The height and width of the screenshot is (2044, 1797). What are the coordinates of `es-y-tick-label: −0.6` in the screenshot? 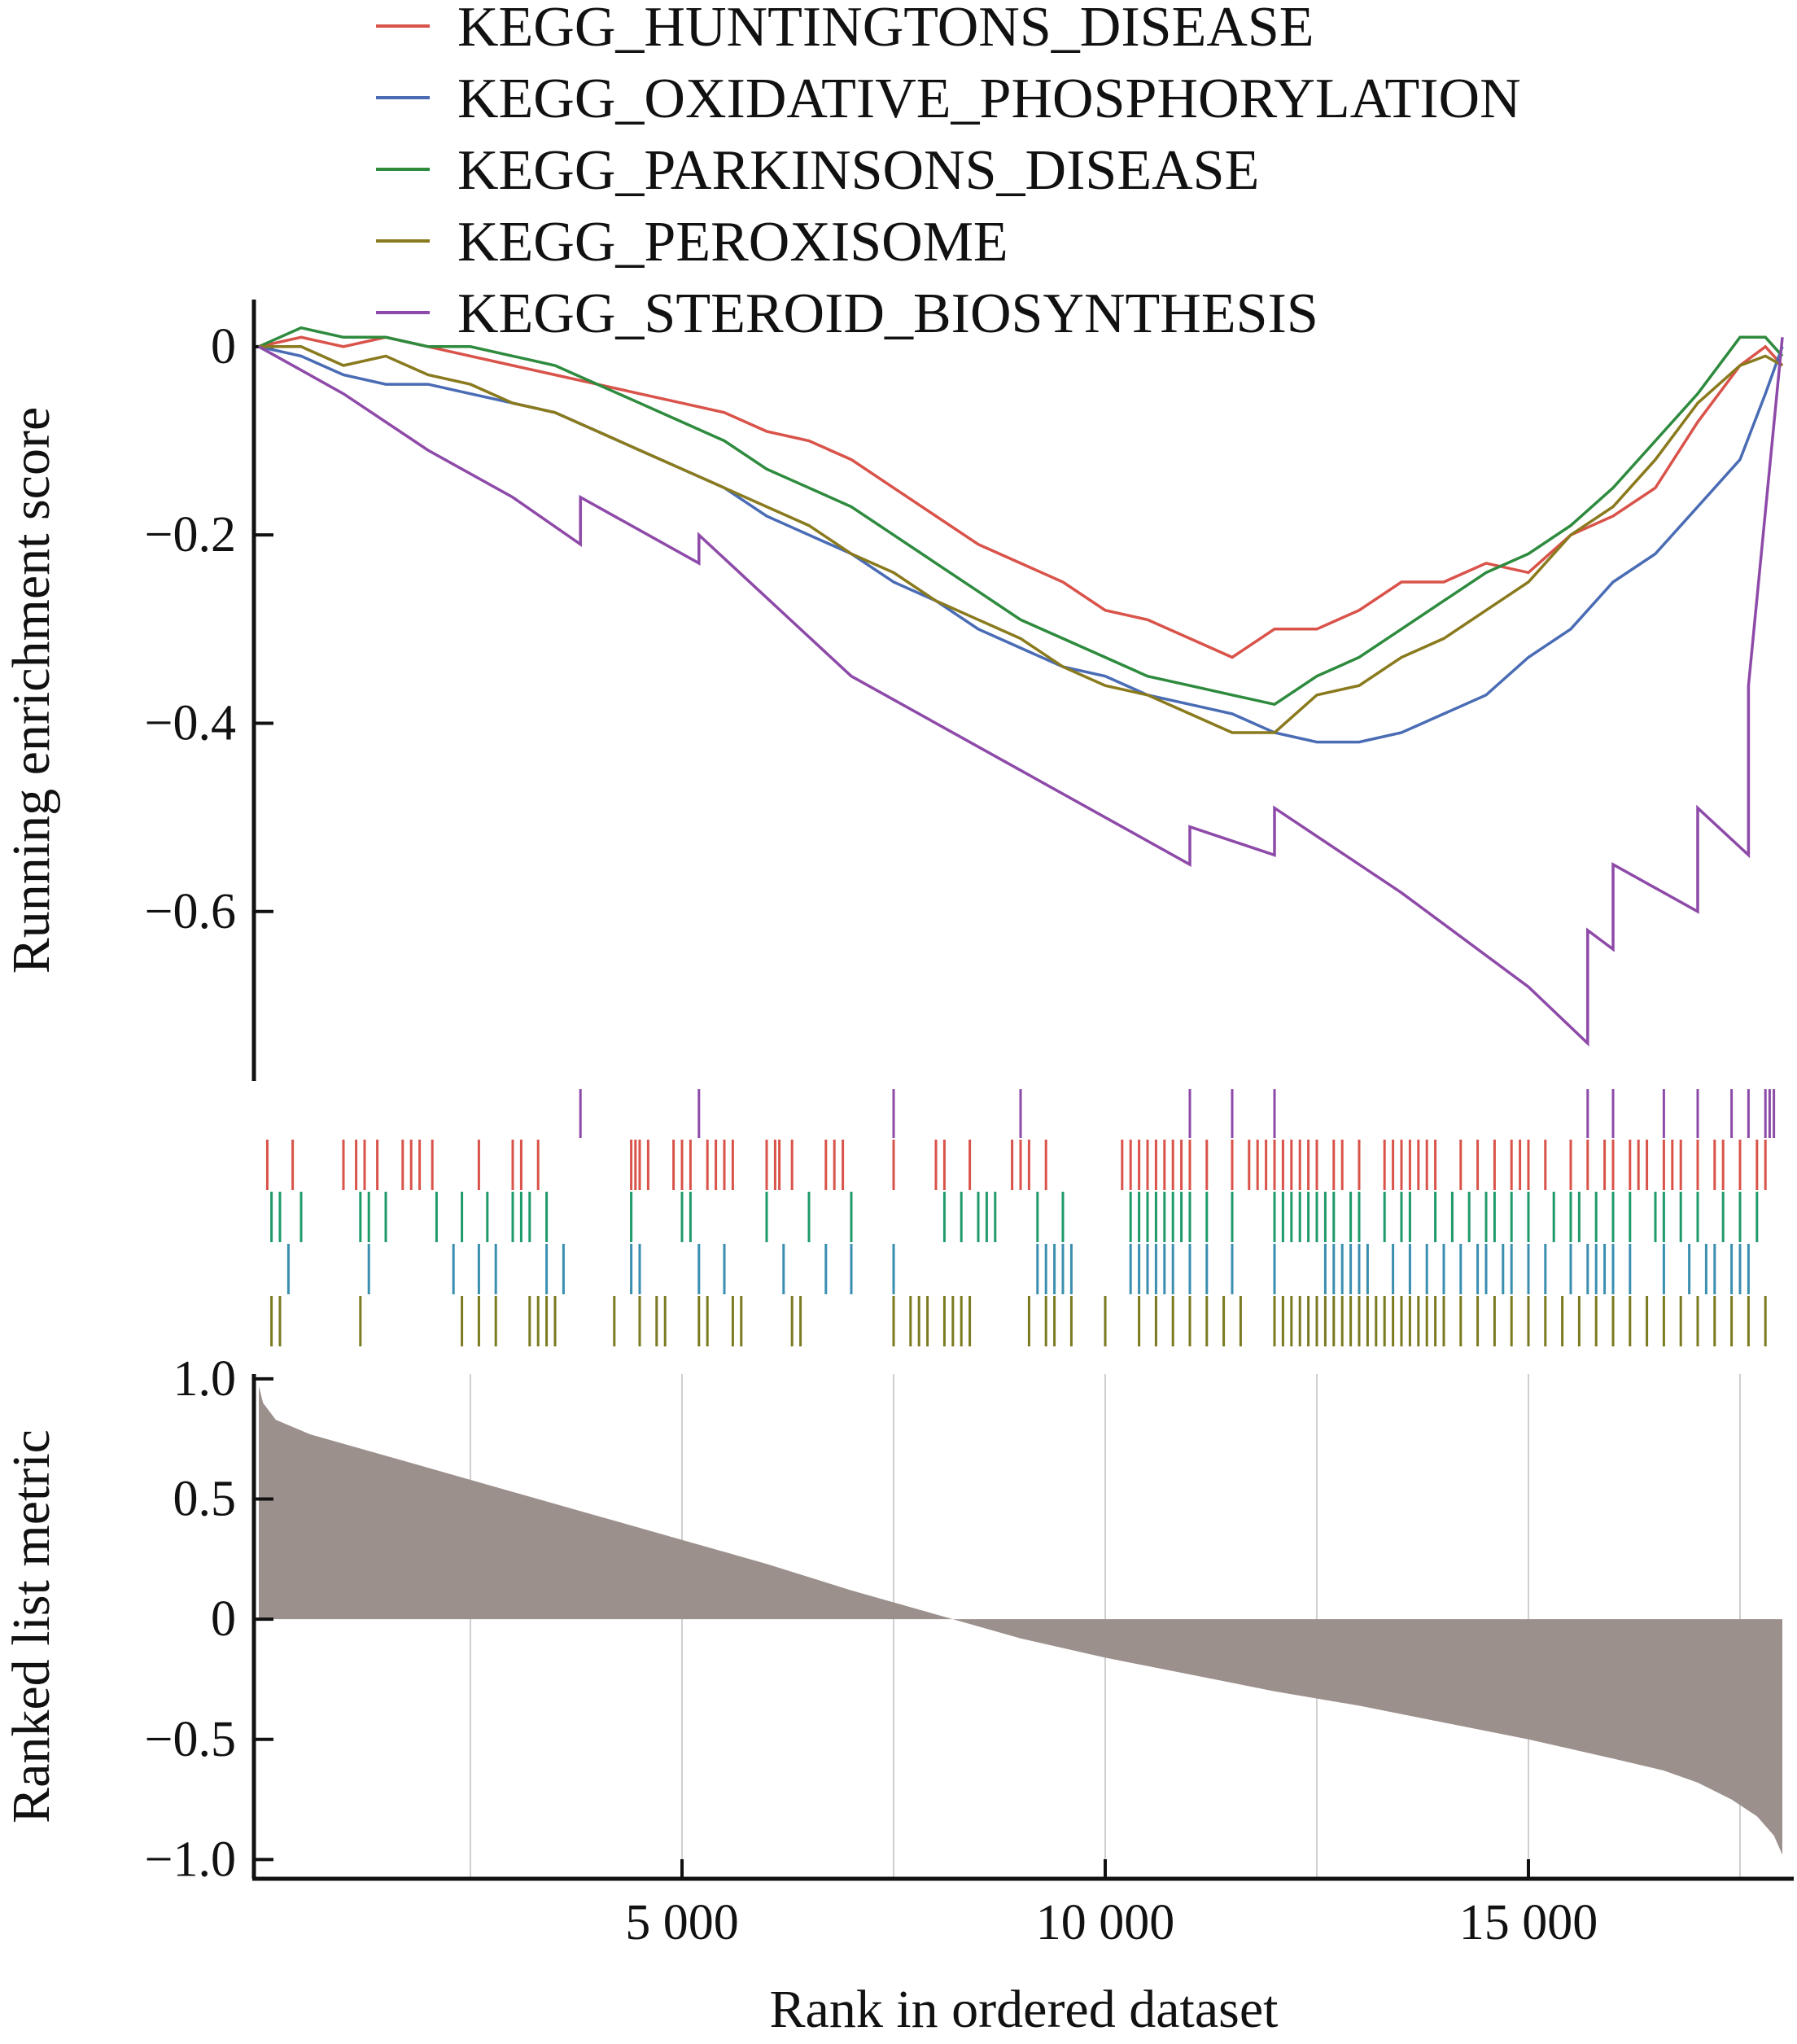 It's located at (190, 911).